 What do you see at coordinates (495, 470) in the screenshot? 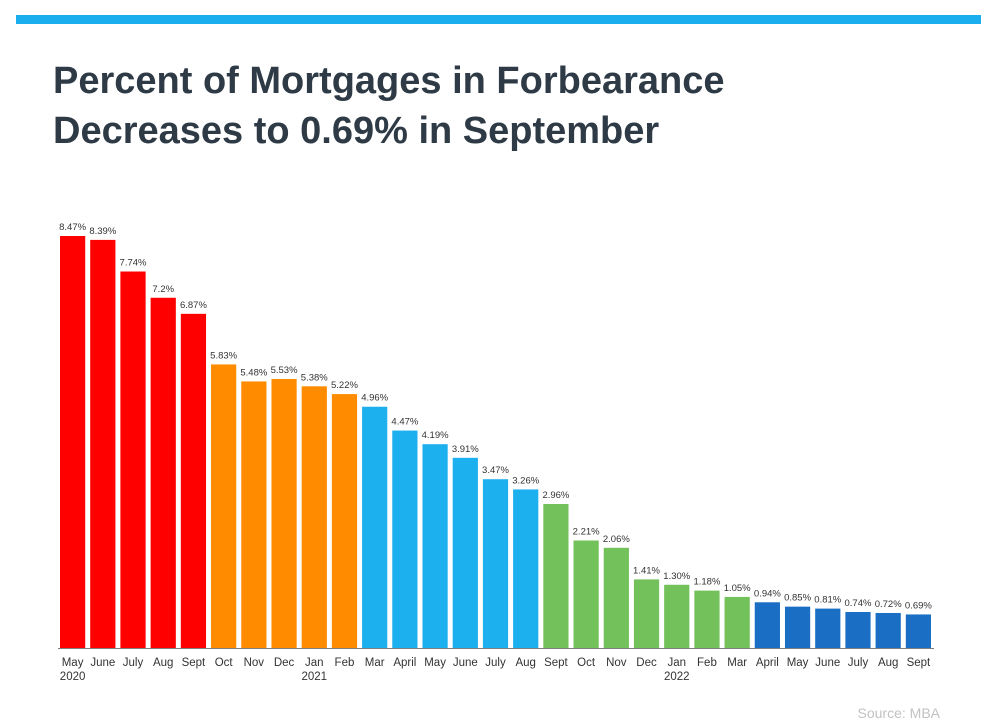
I see `value-label-14: 3.47%` at bounding box center [495, 470].